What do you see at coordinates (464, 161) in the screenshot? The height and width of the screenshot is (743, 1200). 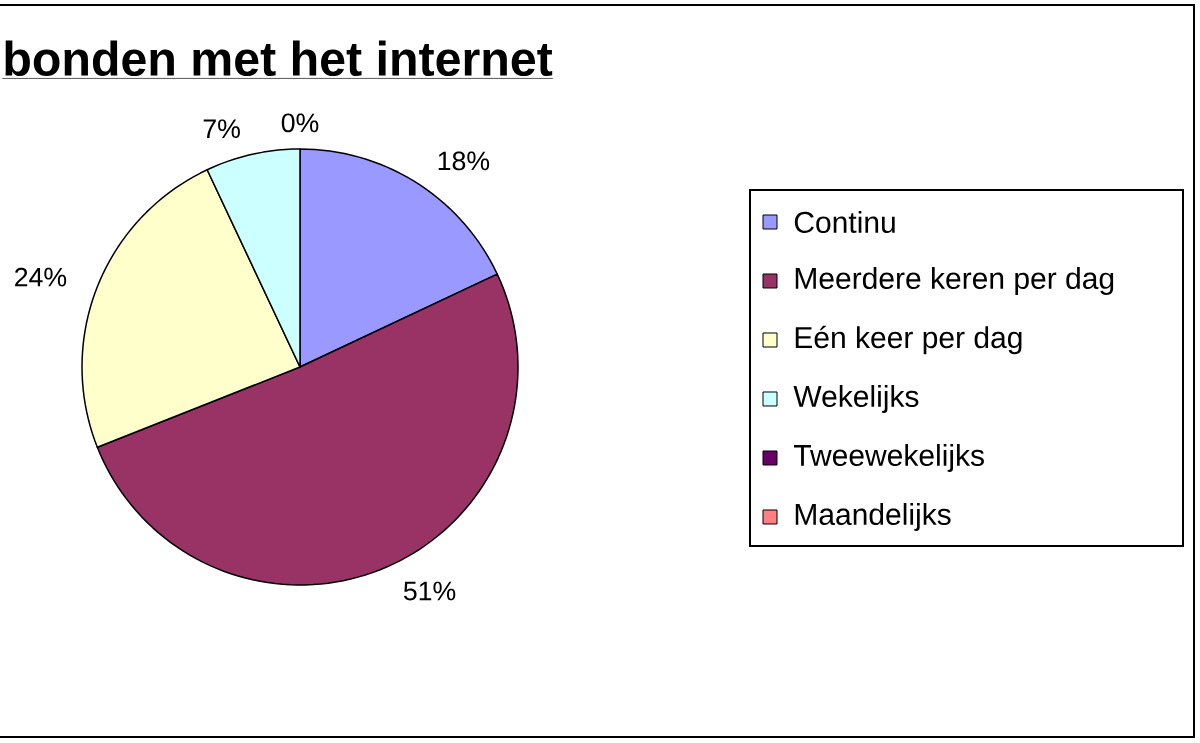 I see `data-label: 18%` at bounding box center [464, 161].